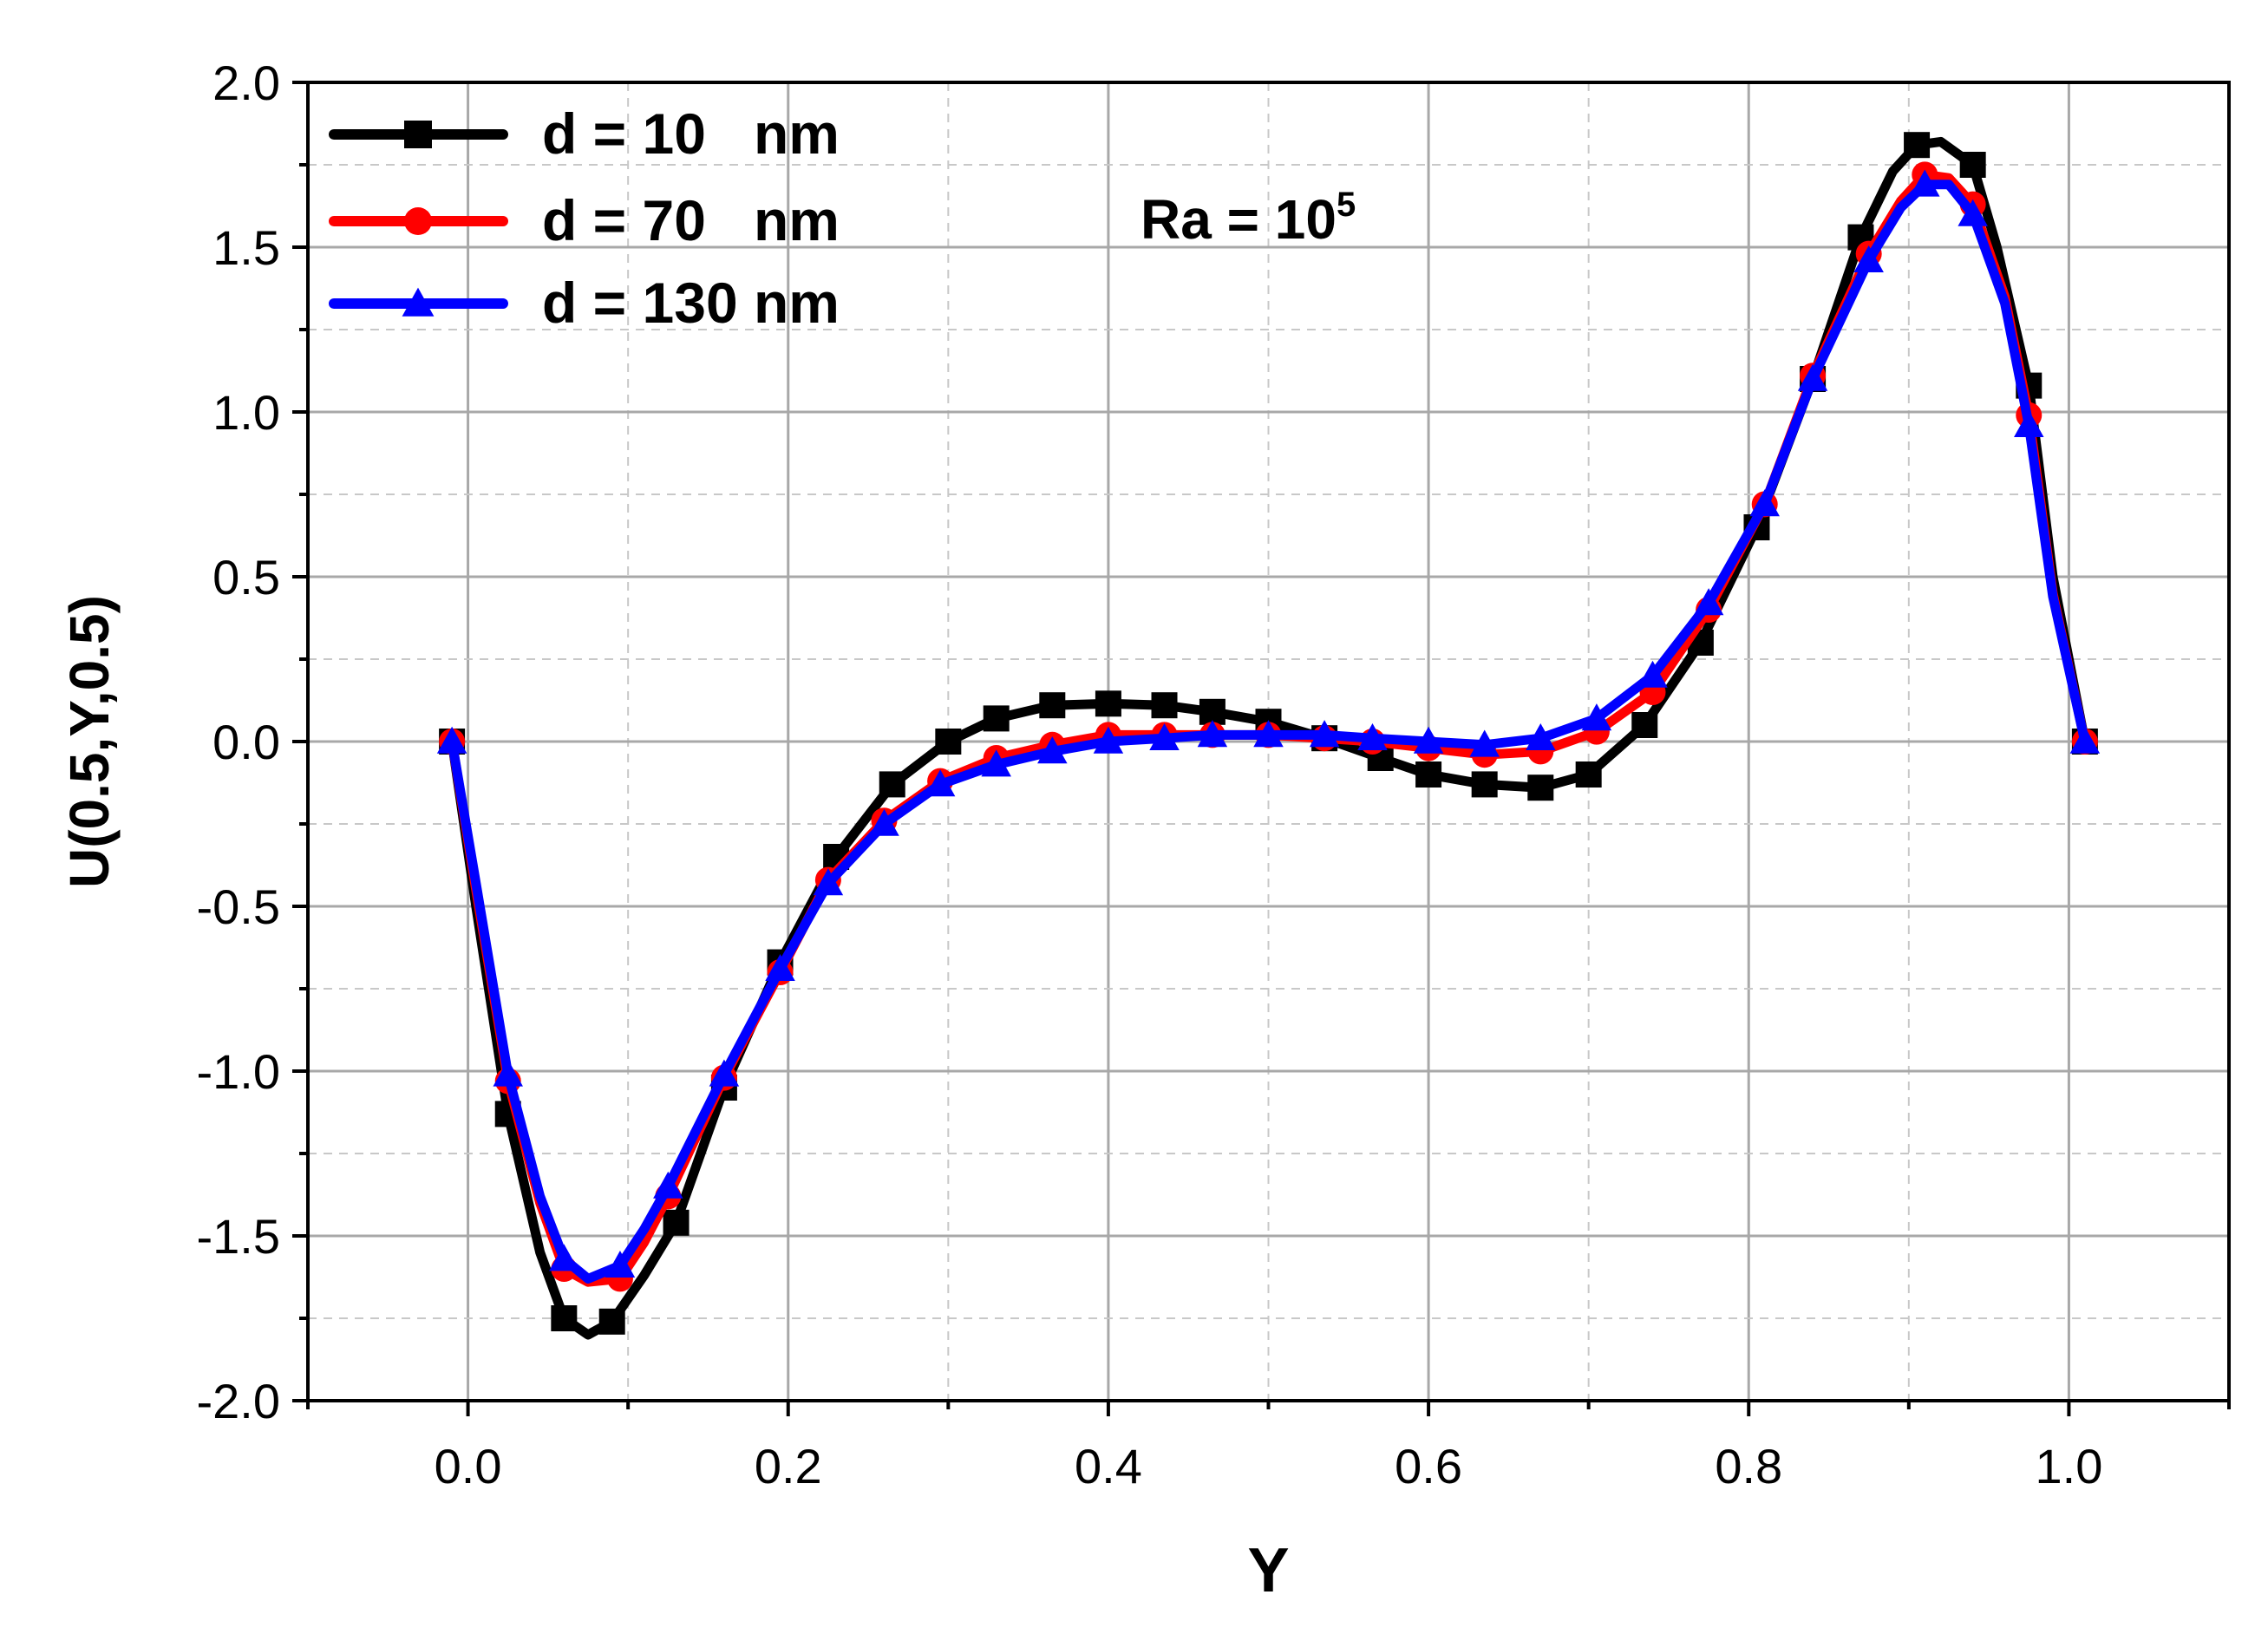 The height and width of the screenshot is (1647, 2268). Describe the element at coordinates (246, 83) in the screenshot. I see `y-tick-label: 2.0` at that location.